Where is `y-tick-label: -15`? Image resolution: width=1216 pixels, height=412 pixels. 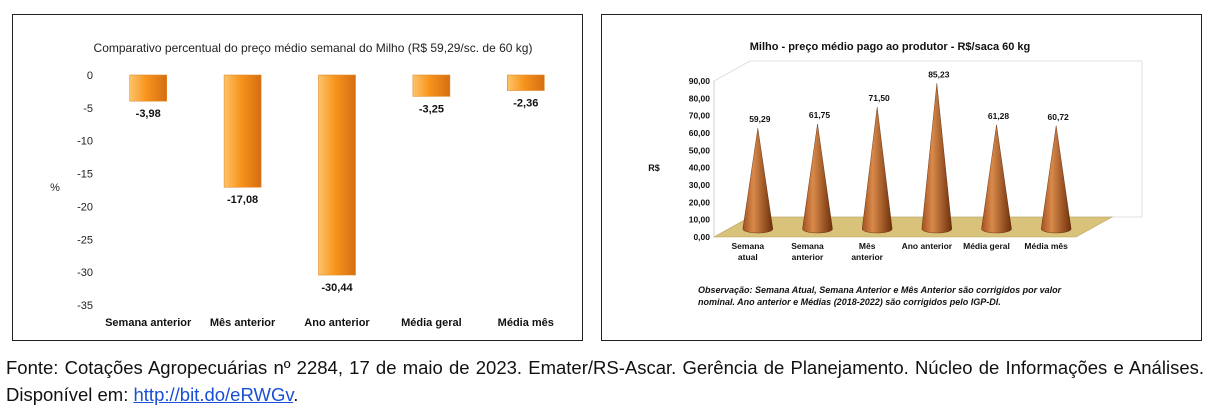 y-tick-label: -15 is located at coordinates (85, 175).